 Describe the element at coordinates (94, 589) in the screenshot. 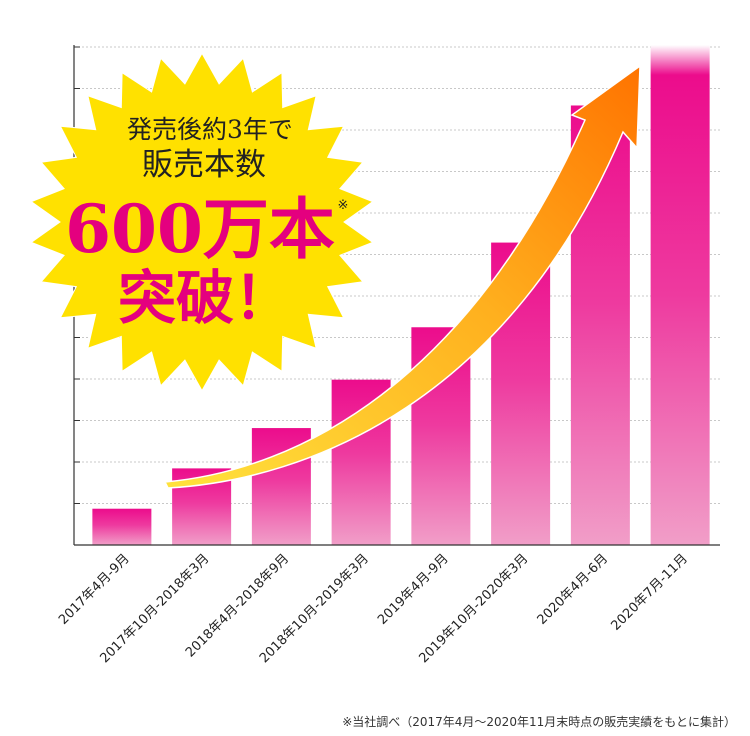

I see `x-tick-label: 2017年4月-9月` at that location.